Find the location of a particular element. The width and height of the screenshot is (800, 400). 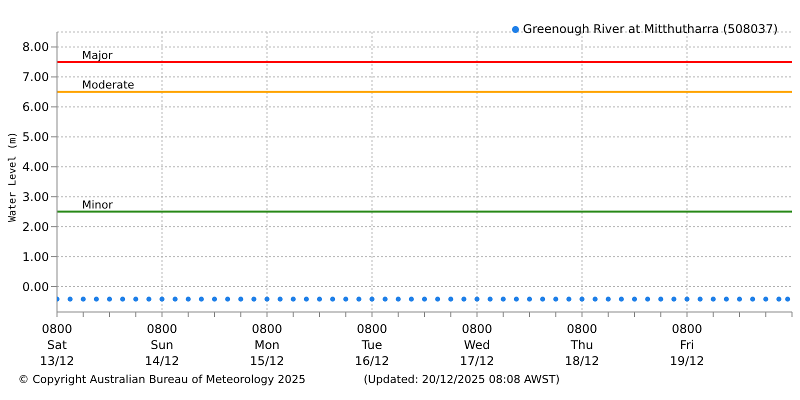

y-tick-label: 4.00 is located at coordinates (35, 167).